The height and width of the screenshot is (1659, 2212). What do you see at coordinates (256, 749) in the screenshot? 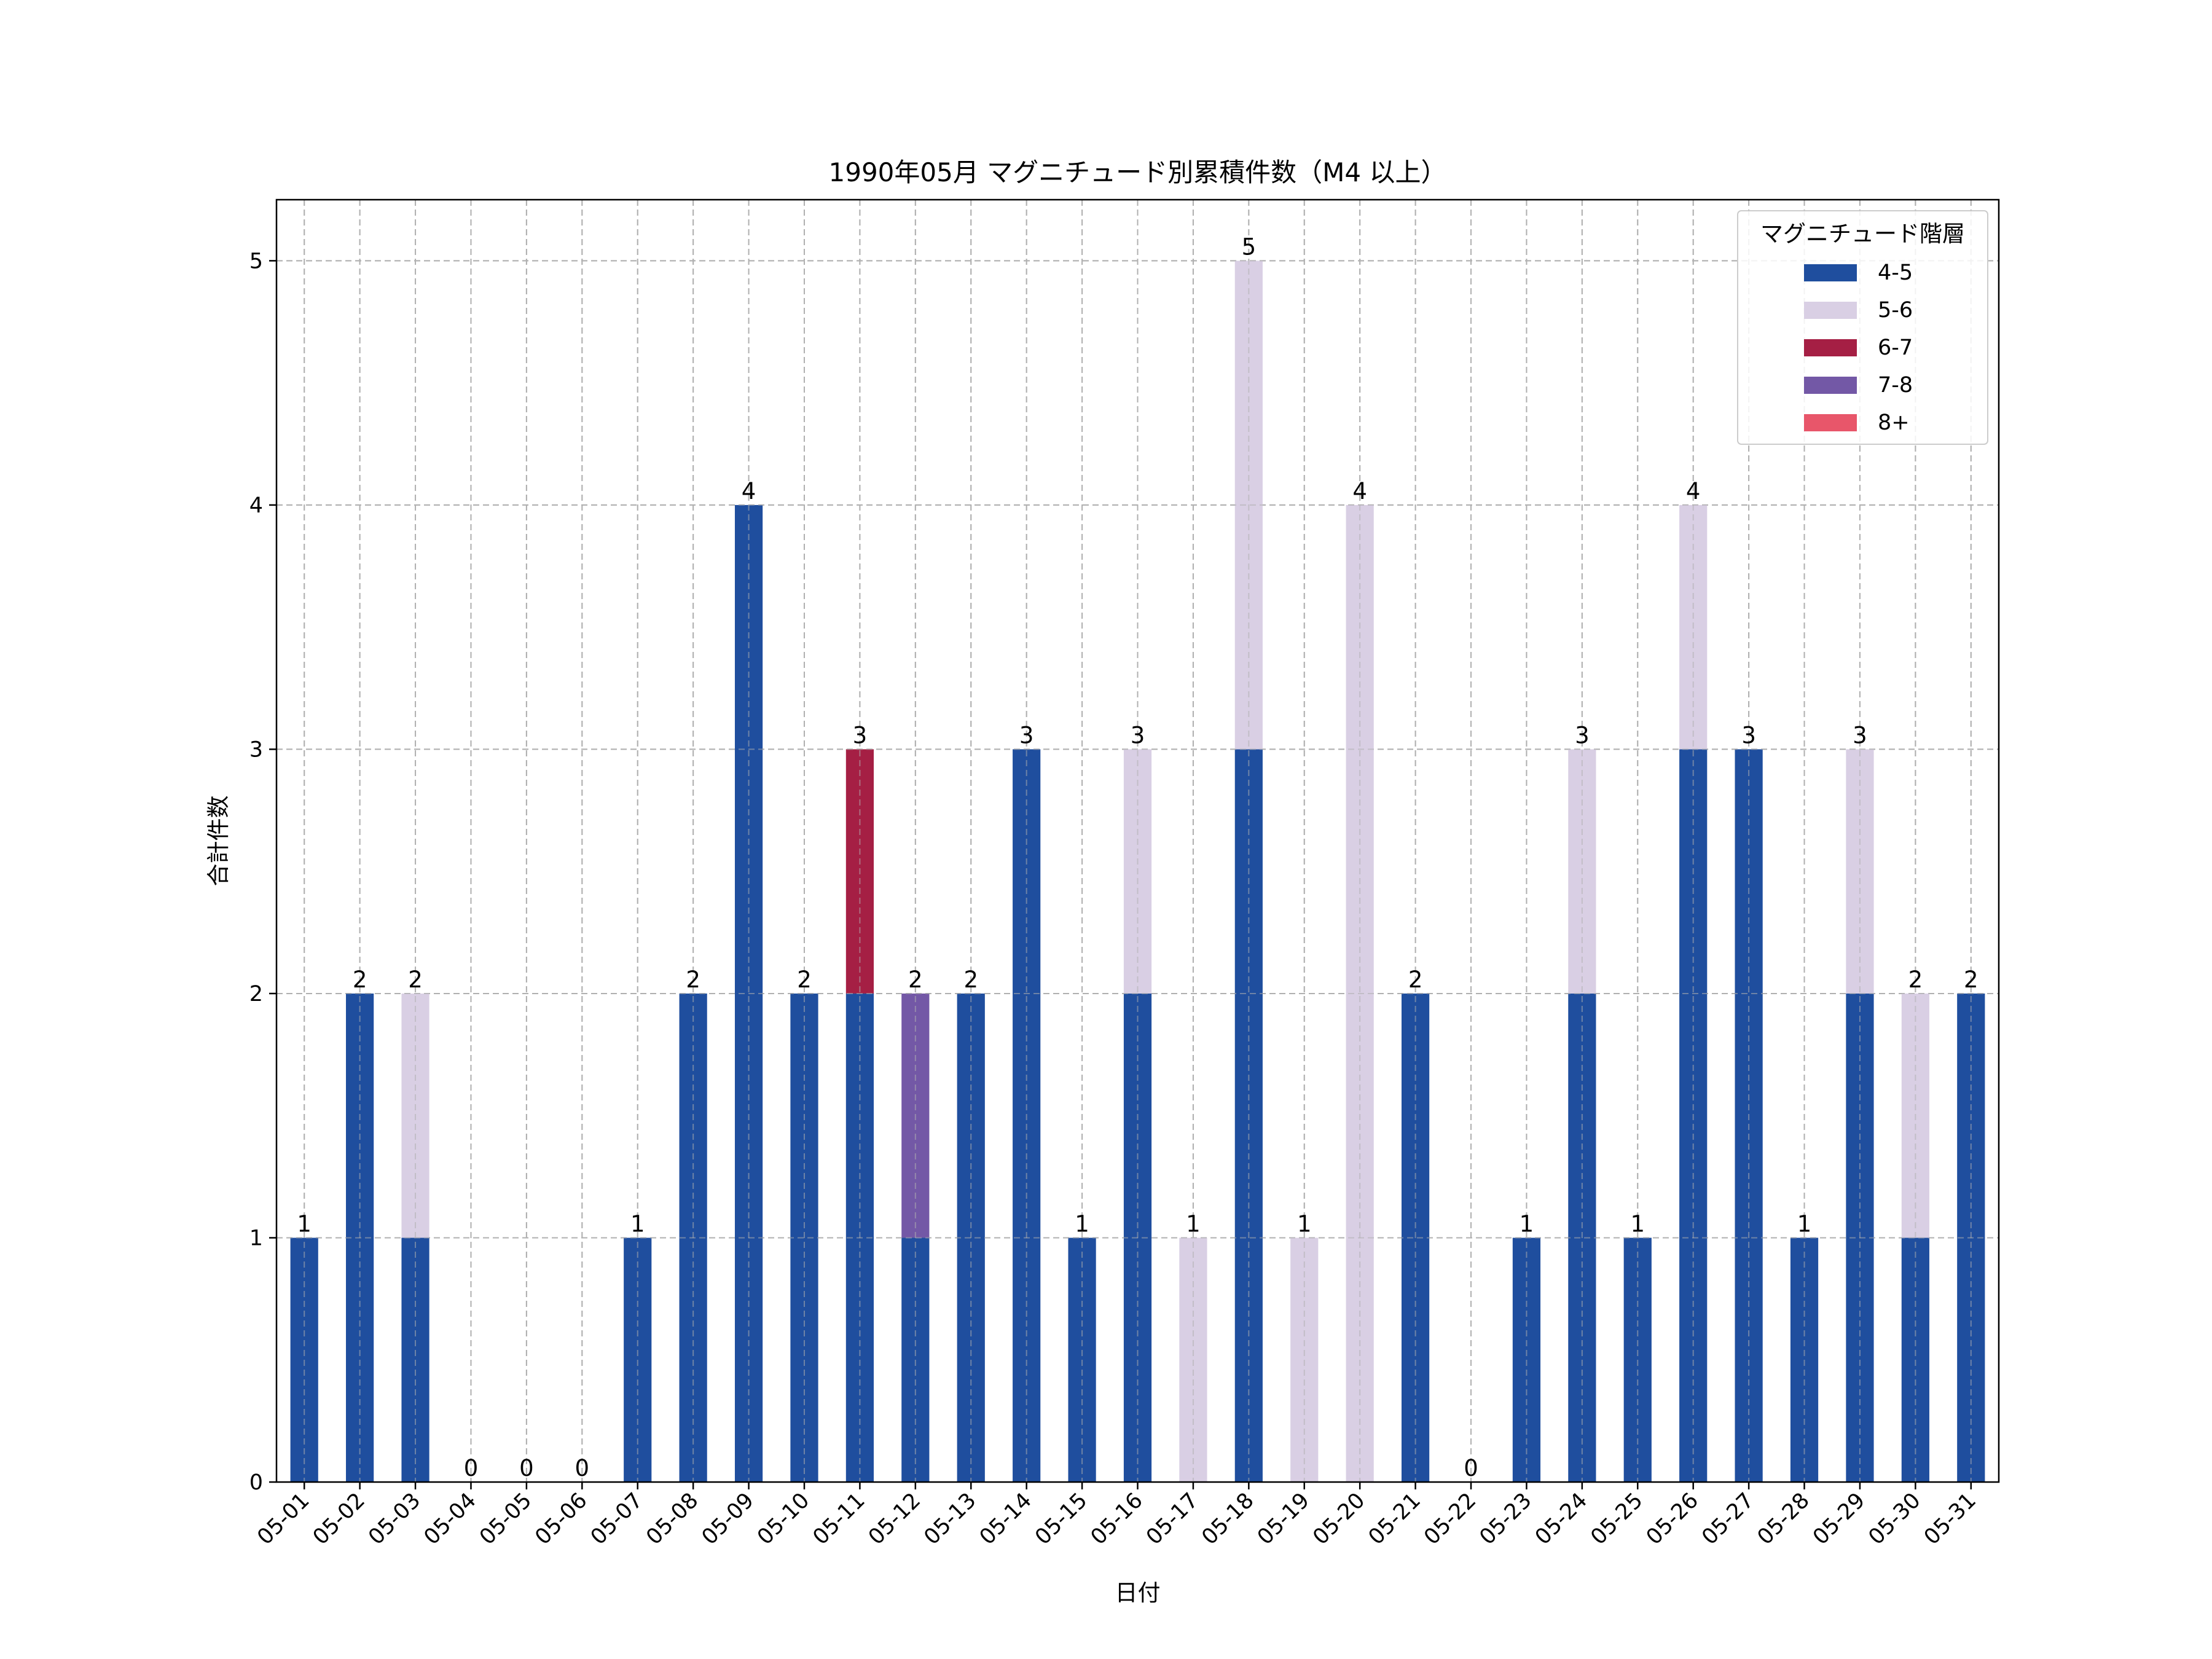
I see `y-tick-label: 3` at bounding box center [256, 749].